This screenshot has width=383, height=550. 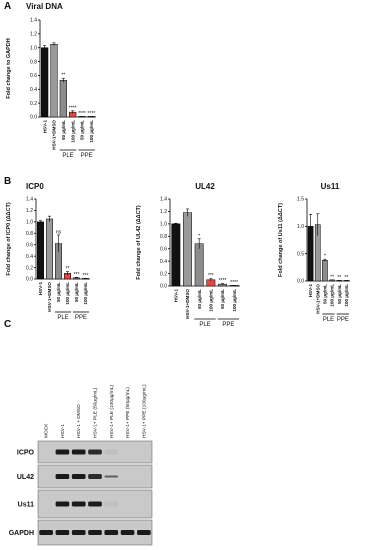 I want to click on y-axis-label: Fold change of UL42 (ΔΔCT), so click(x=139, y=242).